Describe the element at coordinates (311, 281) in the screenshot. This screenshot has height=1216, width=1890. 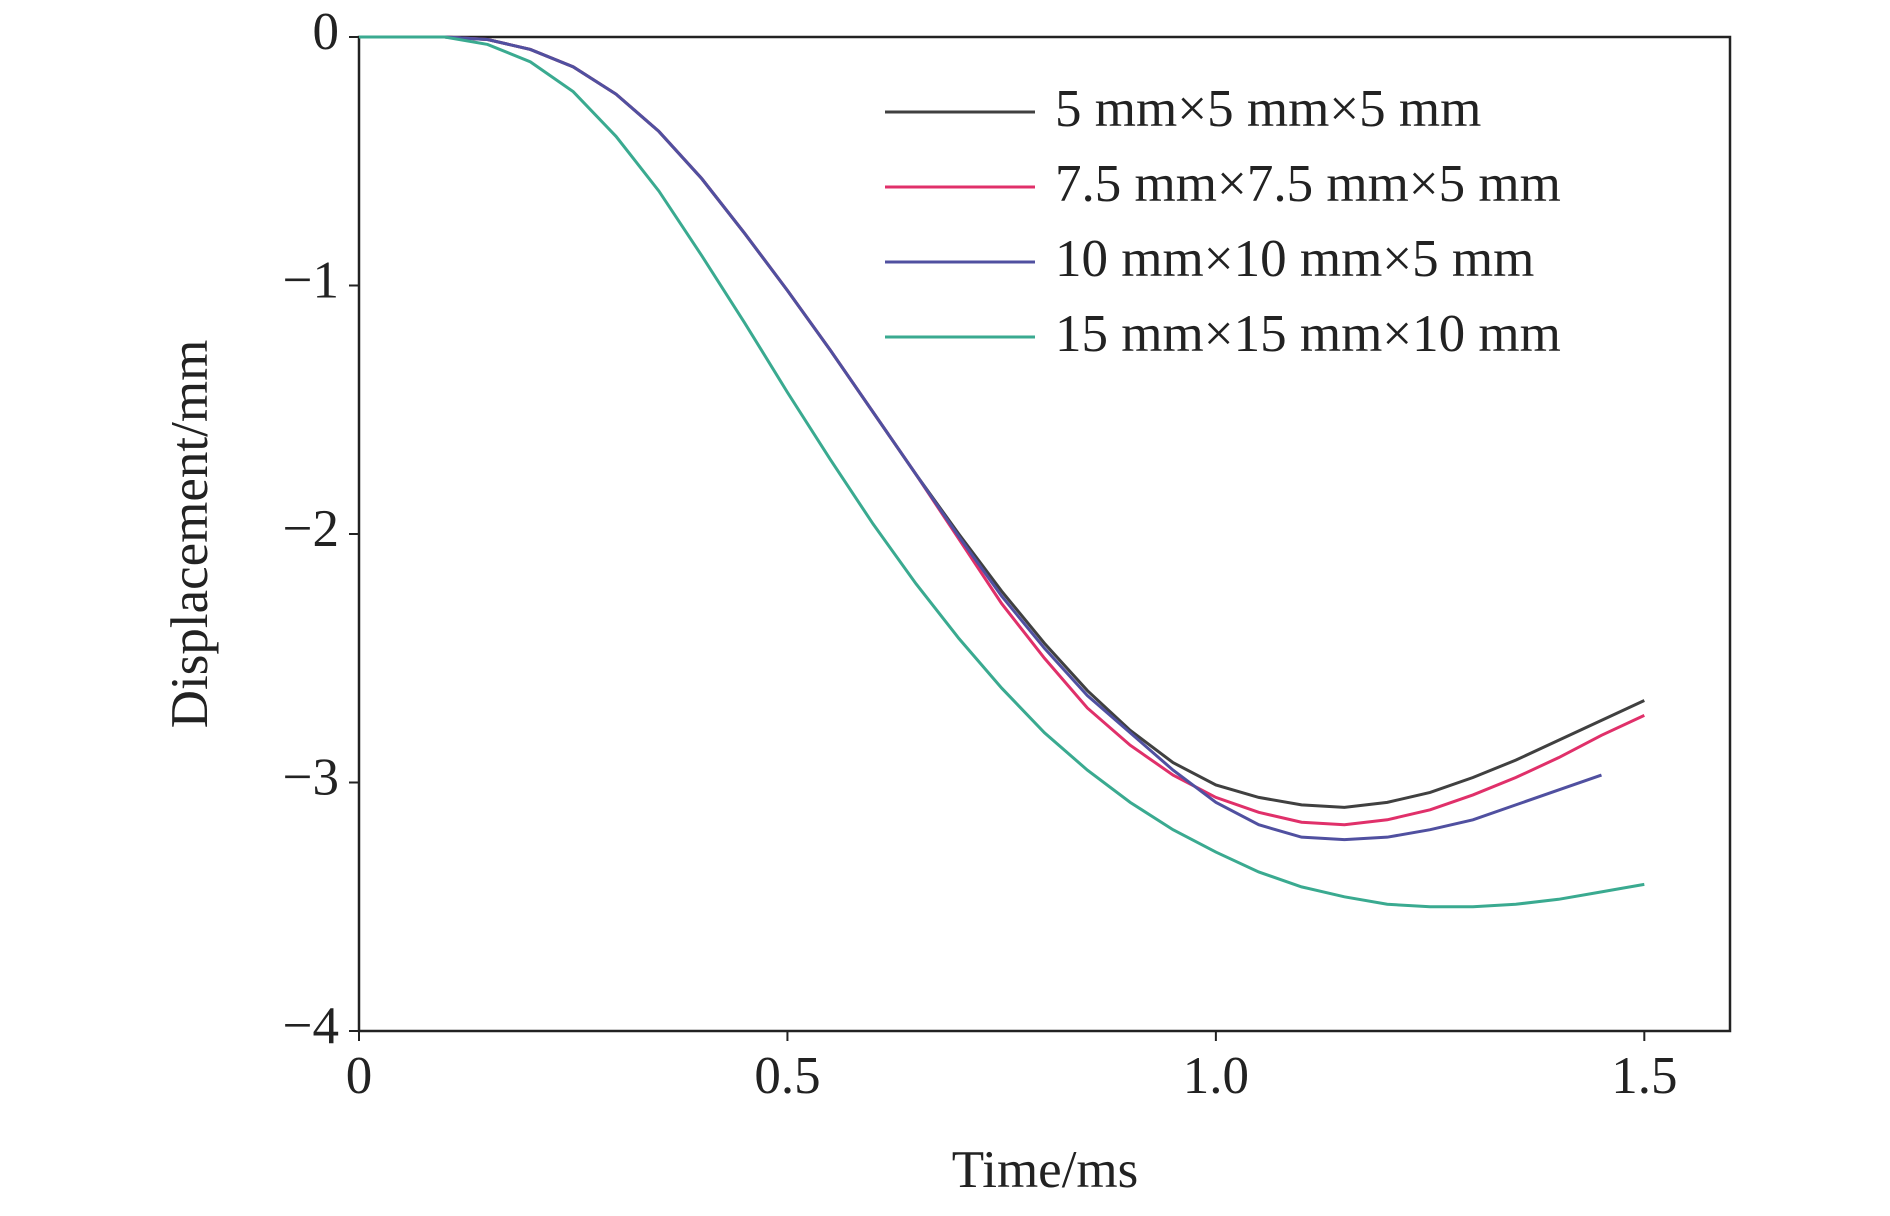
I see `y-tick-label: −1` at that location.